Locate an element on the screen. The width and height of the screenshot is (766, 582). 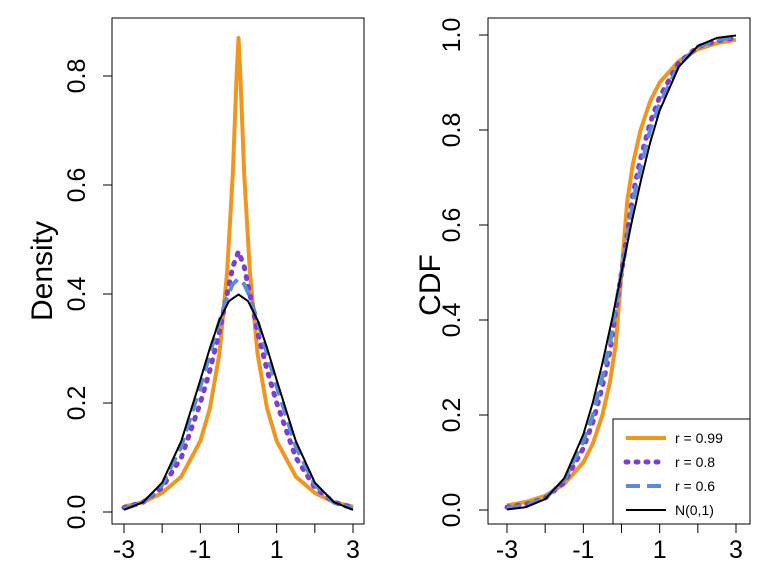
y-tick-label-right-5: 1.0 is located at coordinates (452, 35).